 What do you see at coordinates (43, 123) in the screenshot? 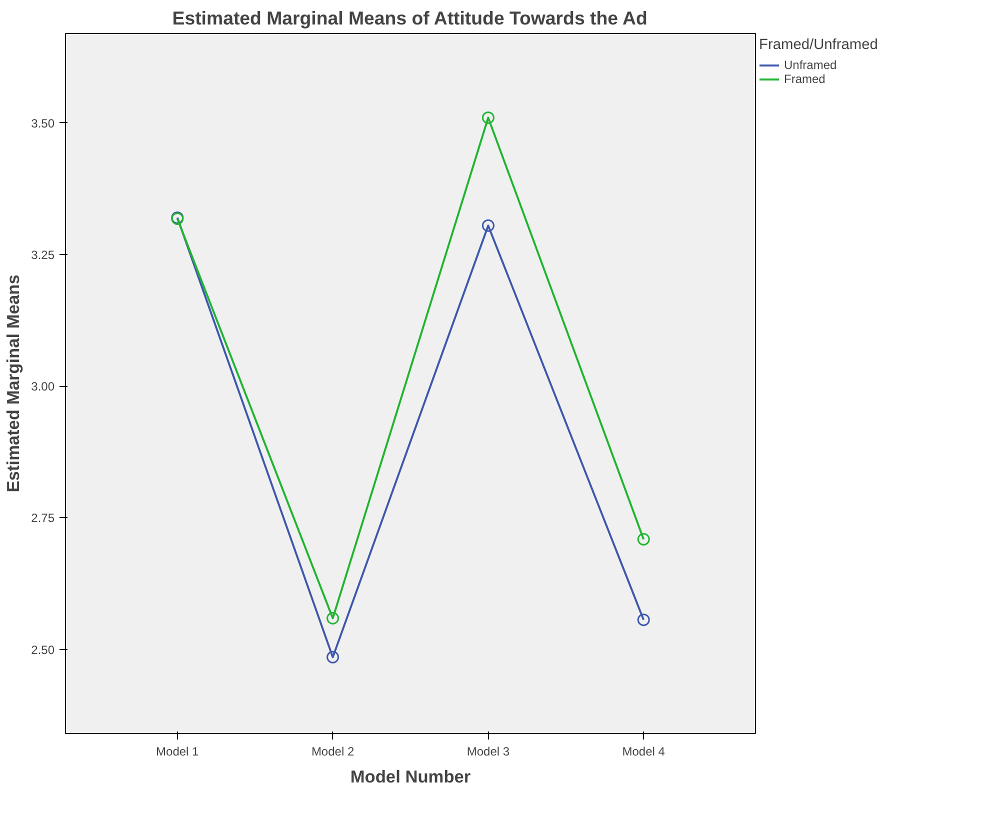
I see `y-tick-label: 3.50` at bounding box center [43, 123].